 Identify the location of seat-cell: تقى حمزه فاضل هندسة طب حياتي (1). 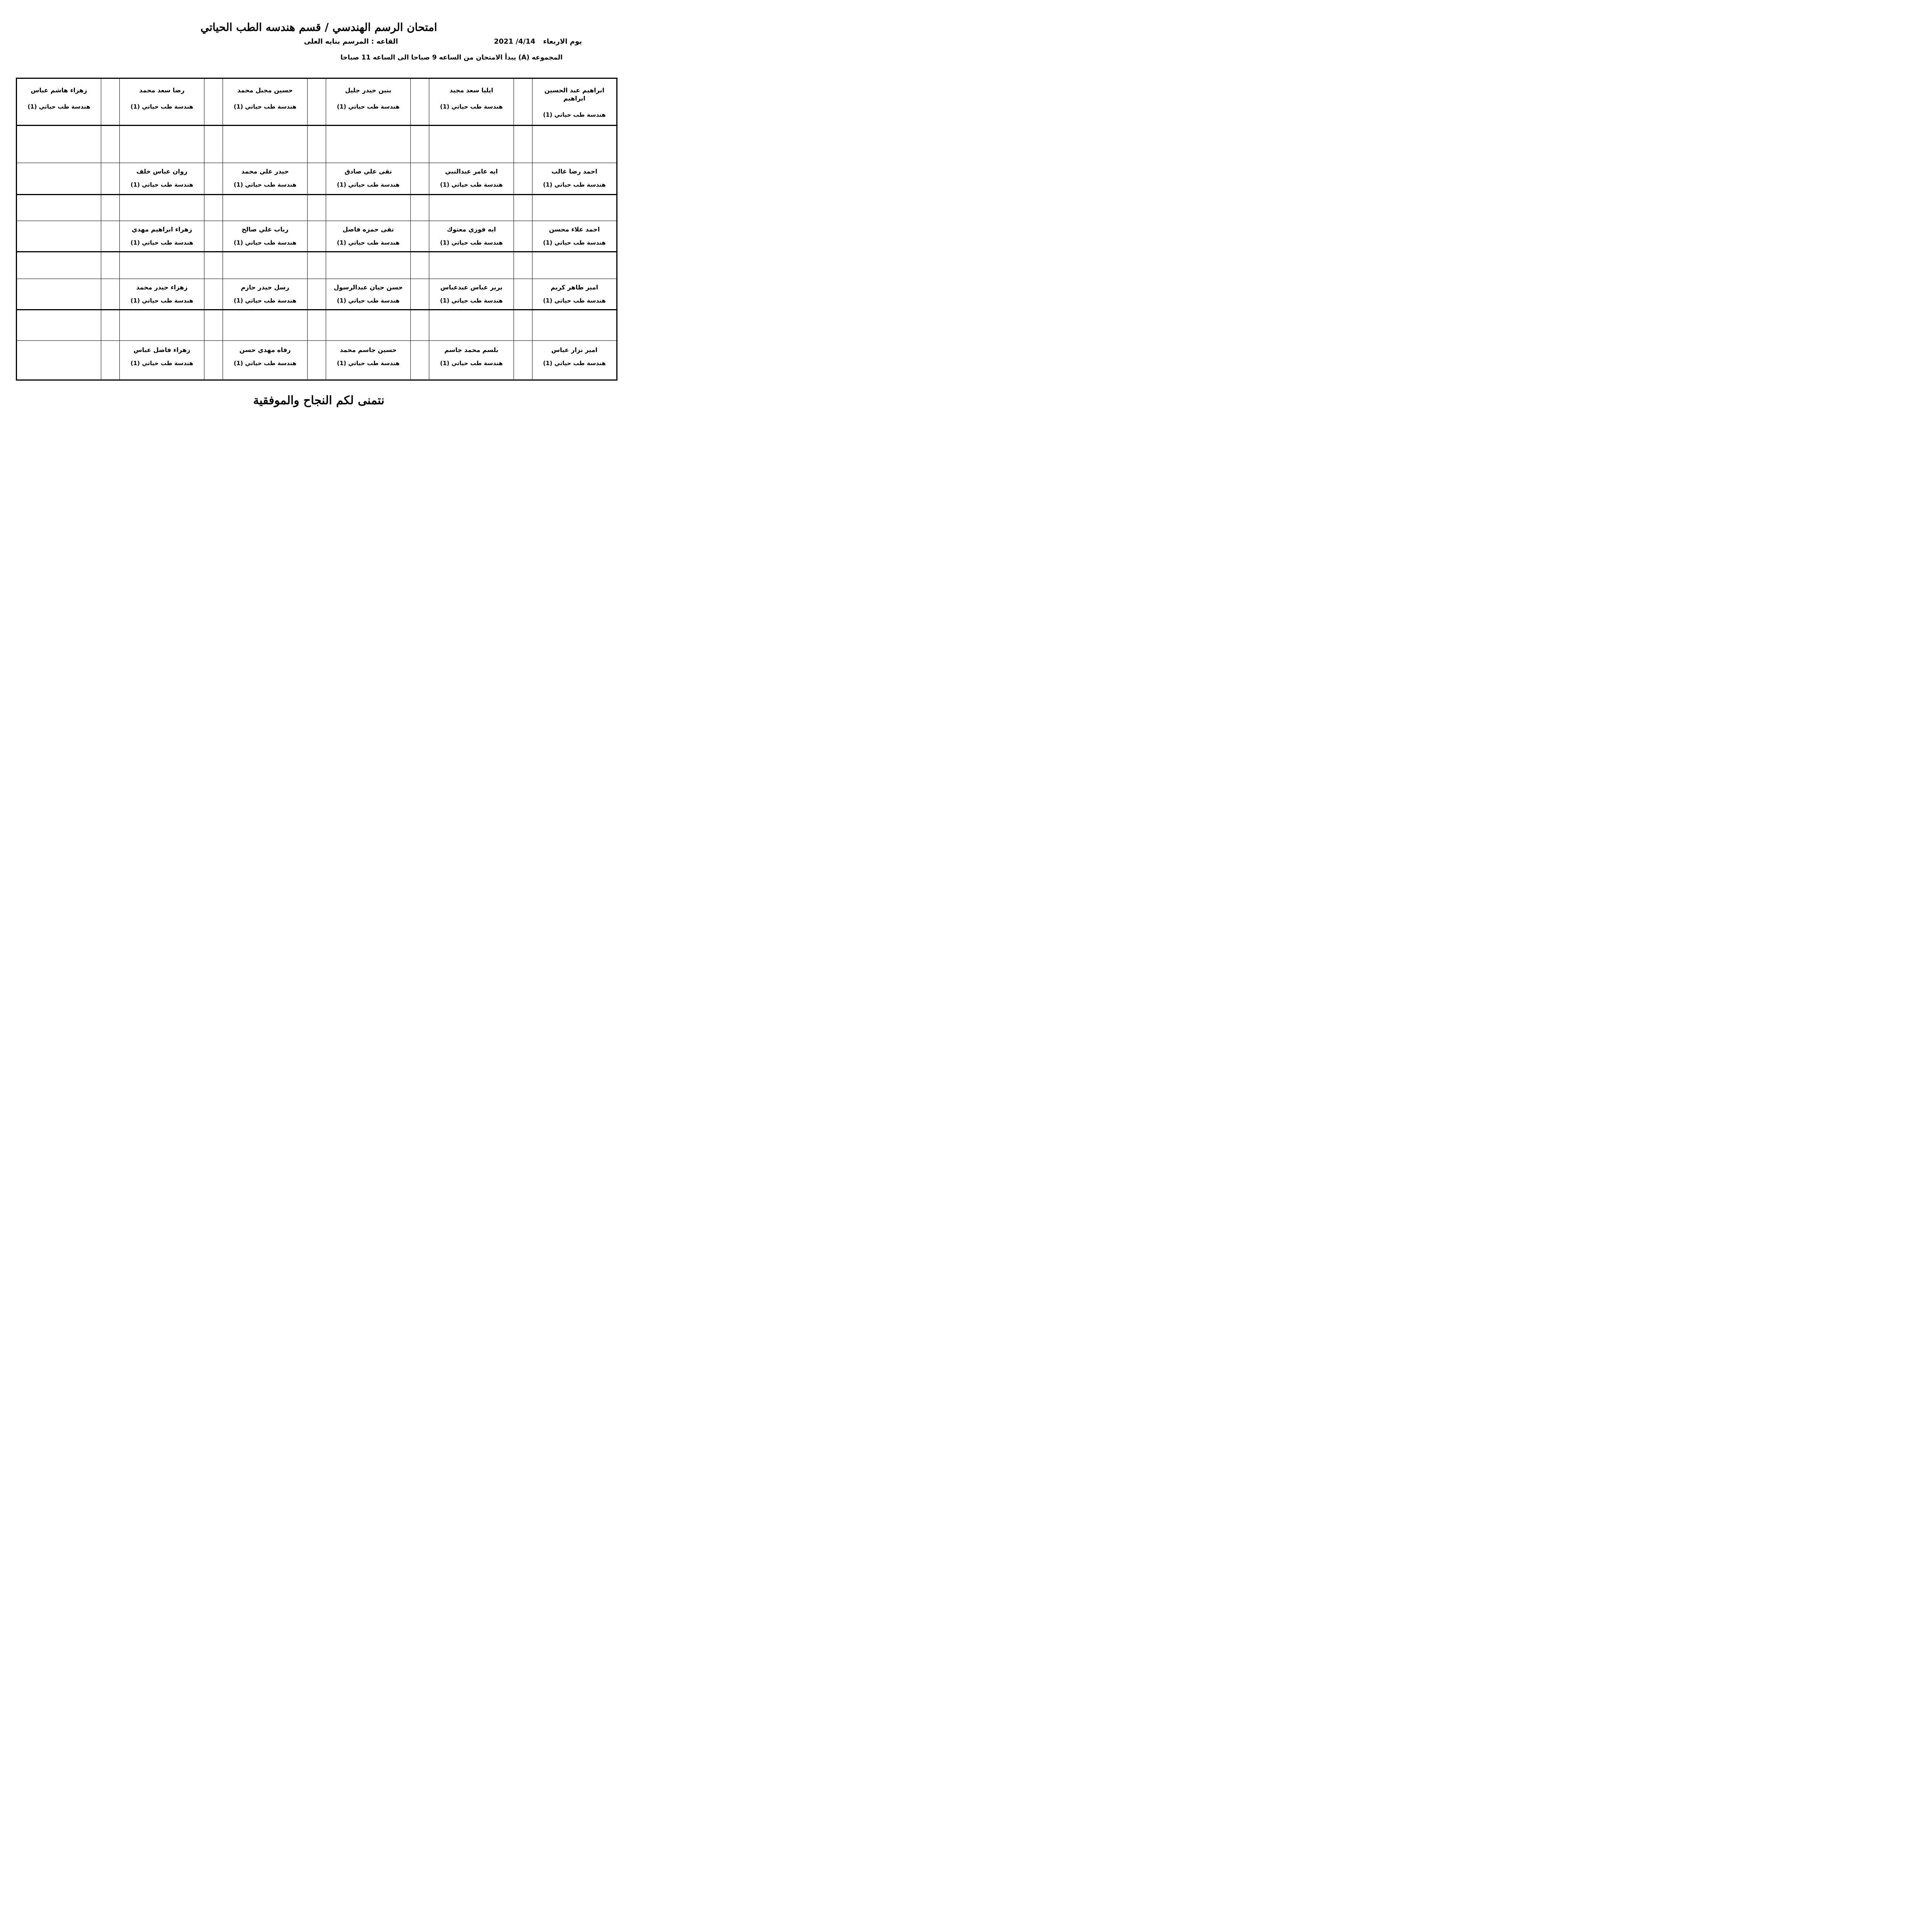
(369, 237).